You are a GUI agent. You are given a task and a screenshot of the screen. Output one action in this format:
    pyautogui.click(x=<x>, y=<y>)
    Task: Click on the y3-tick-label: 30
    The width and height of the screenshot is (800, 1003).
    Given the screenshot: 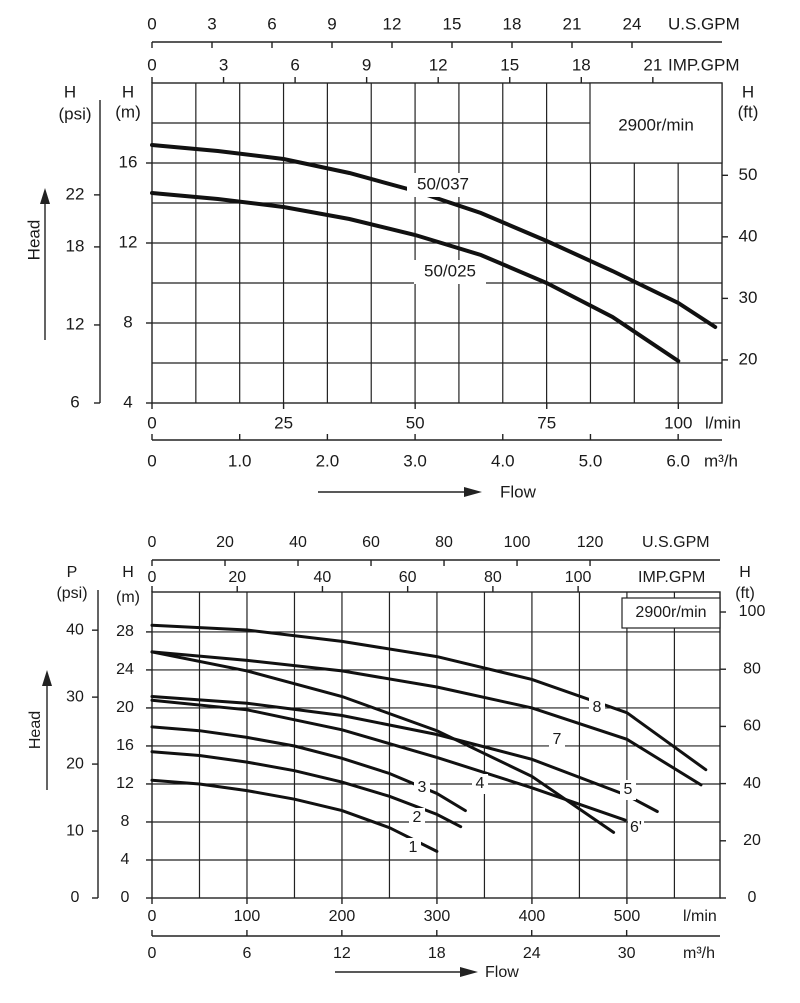 What is the action you would take?
    pyautogui.click(x=748, y=297)
    